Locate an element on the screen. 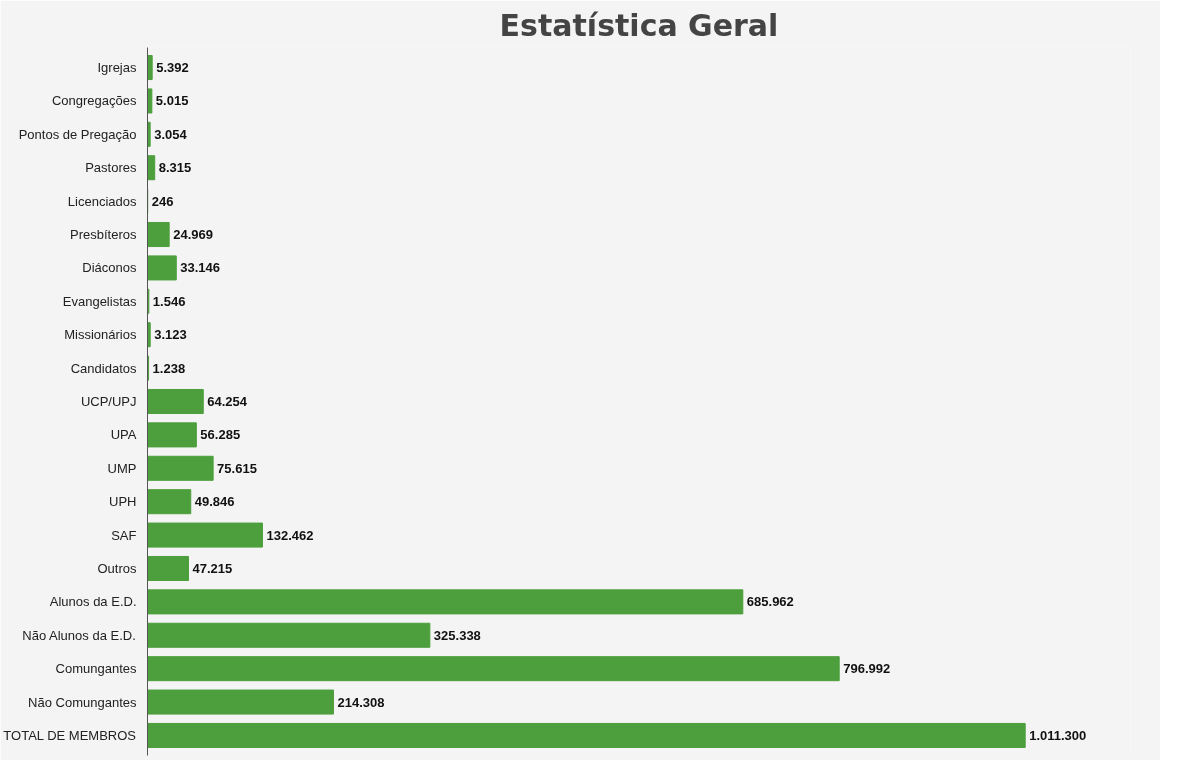 Image resolution: width=1177 pixels, height=775 pixels. y-tick-label: Diáconos is located at coordinates (109, 268).